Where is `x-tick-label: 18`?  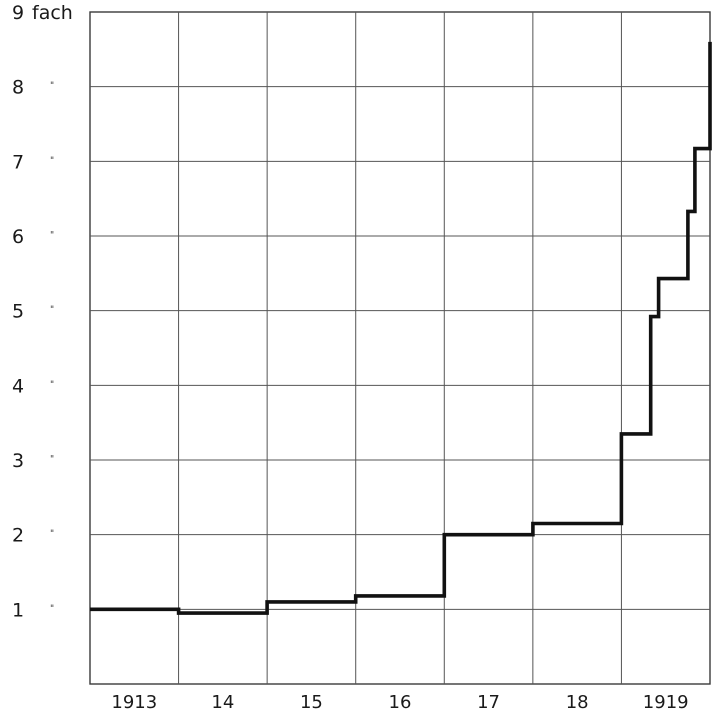 x-tick-label: 18 is located at coordinates (577, 702).